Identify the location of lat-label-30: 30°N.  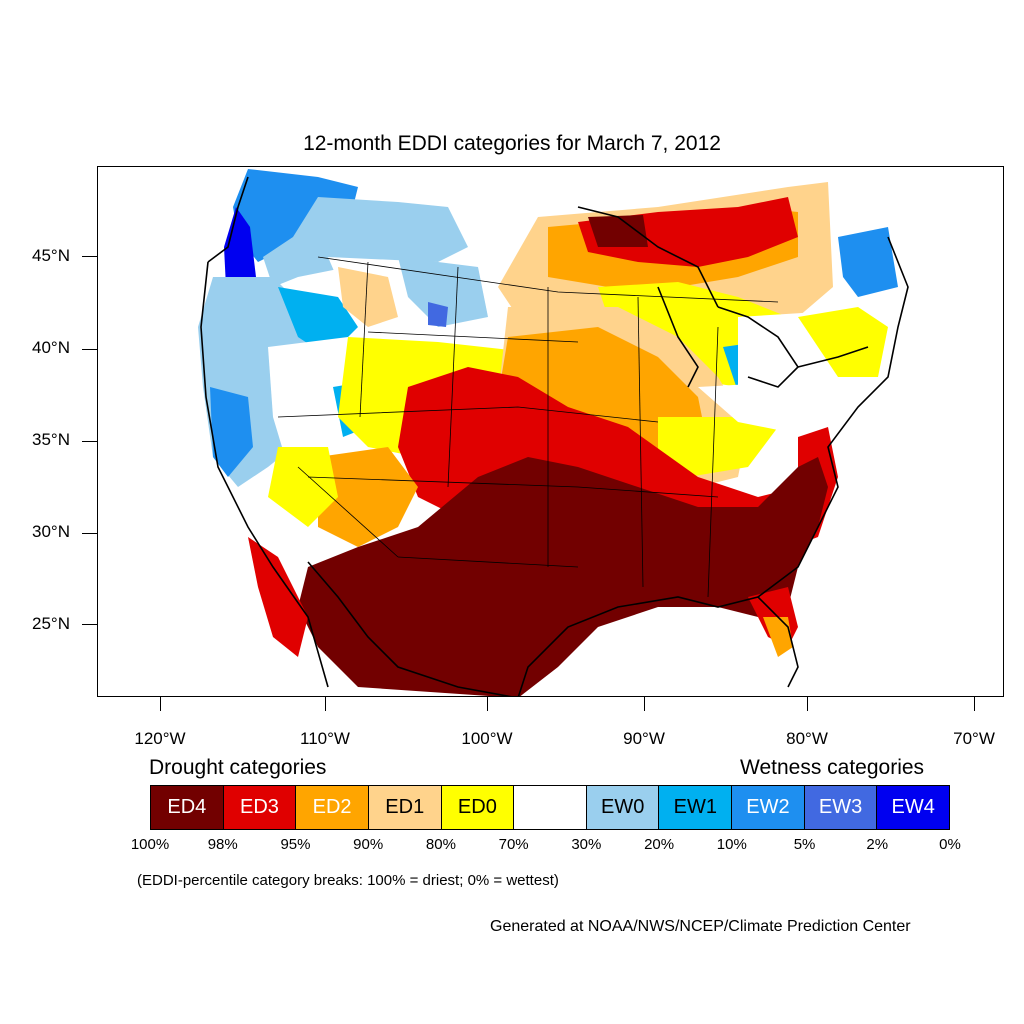
(51, 531).